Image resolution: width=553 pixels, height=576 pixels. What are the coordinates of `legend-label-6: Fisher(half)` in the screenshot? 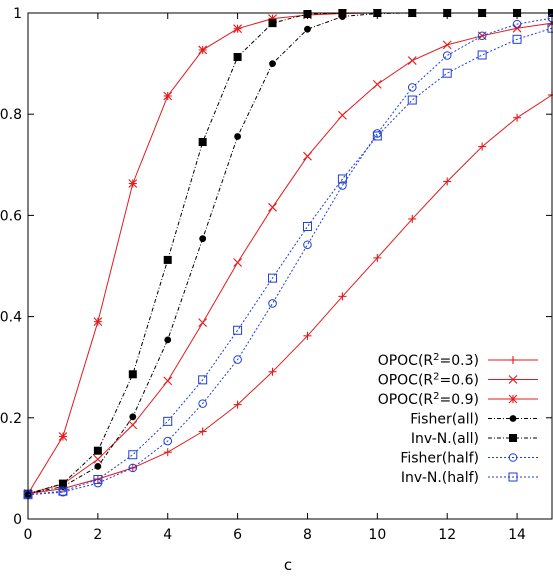 It's located at (439, 459).